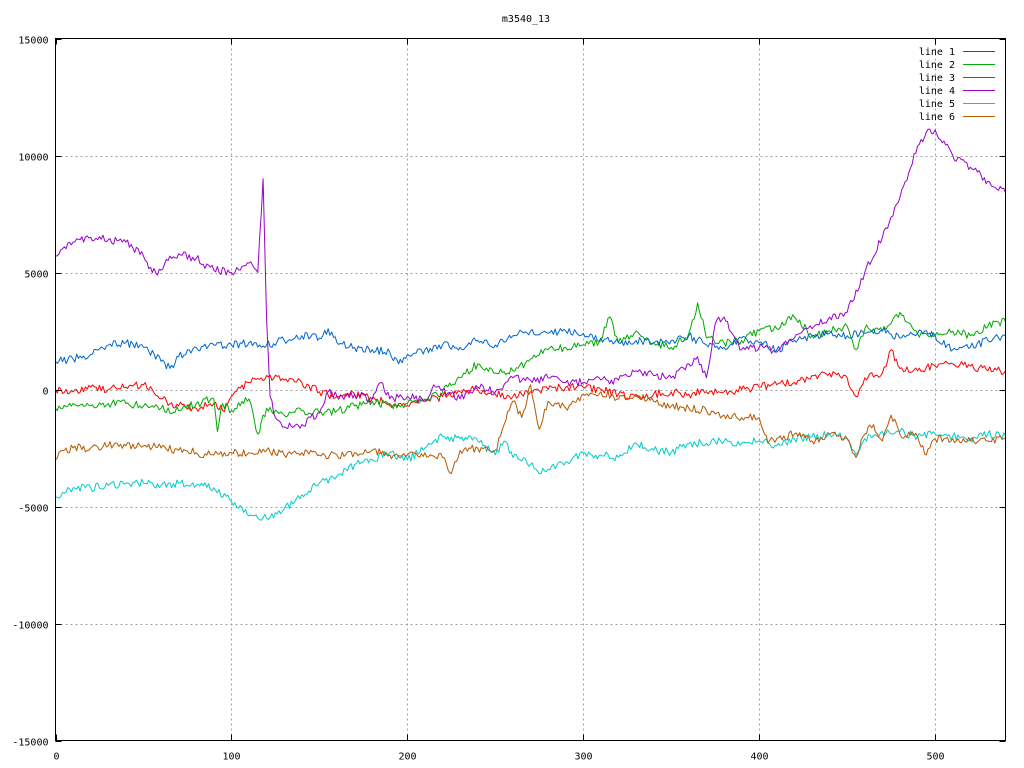 This screenshot has height=768, width=1024. What do you see at coordinates (583, 757) in the screenshot?
I see `x-tick-label: 300` at bounding box center [583, 757].